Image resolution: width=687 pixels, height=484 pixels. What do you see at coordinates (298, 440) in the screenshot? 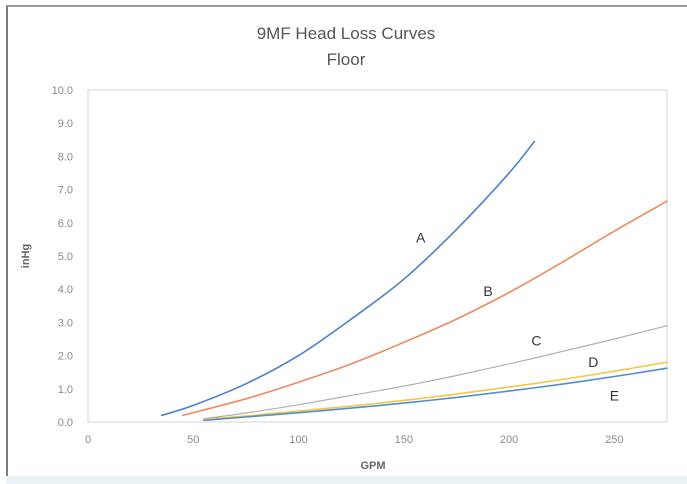
I see `x-tick-label: 100` at bounding box center [298, 440].